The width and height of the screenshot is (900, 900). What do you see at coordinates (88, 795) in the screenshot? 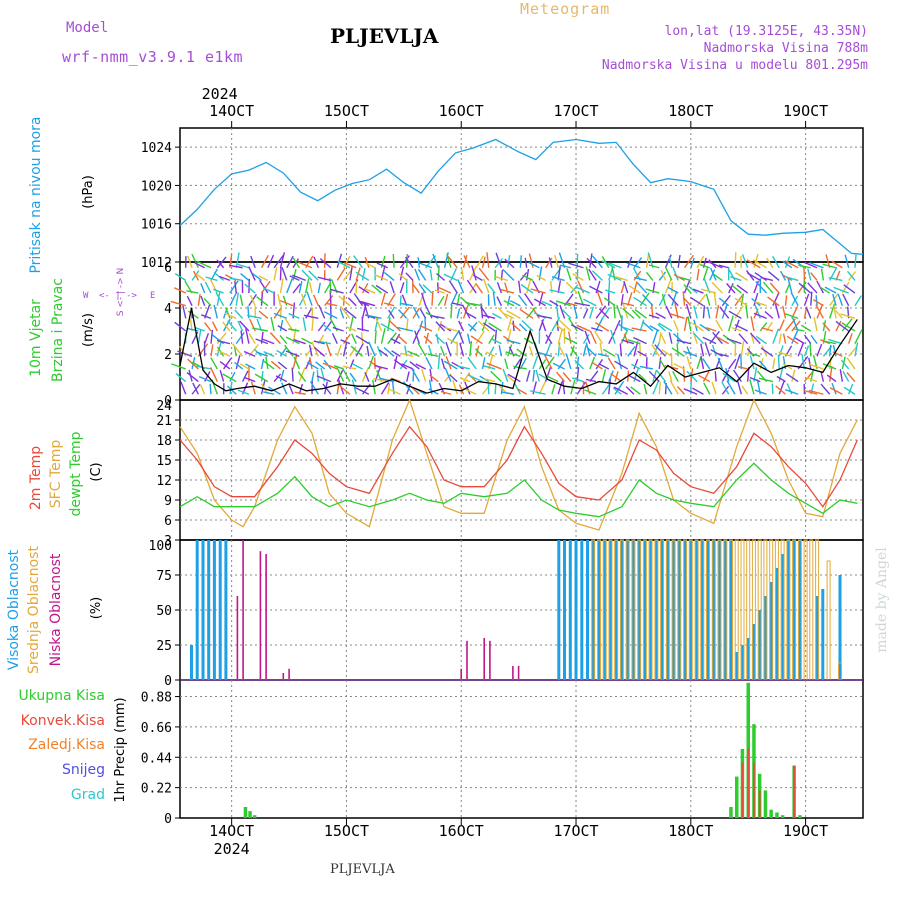
I see `precip-legend-4: Grad` at bounding box center [88, 795].